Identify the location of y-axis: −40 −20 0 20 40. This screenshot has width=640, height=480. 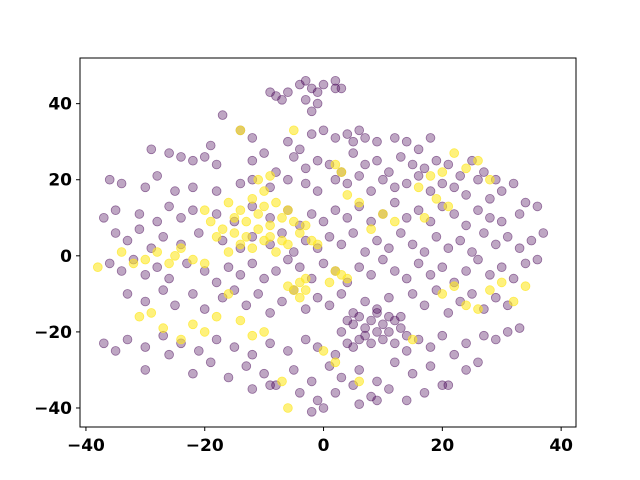
(57, 257).